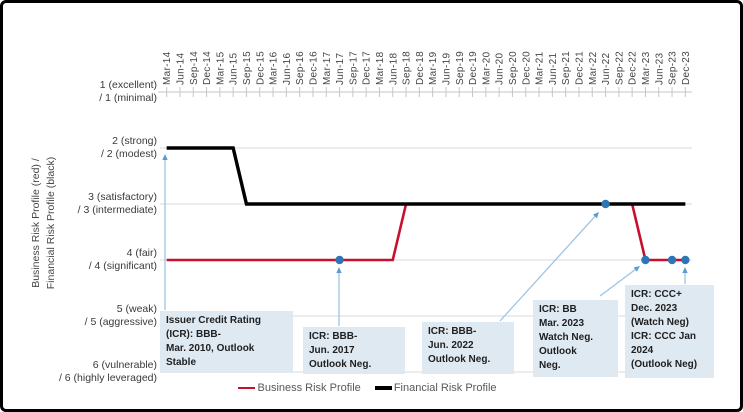 Image resolution: width=743 pixels, height=412 pixels. Describe the element at coordinates (287, 68) in the screenshot. I see `x-tick-label: Jun-16` at that location.